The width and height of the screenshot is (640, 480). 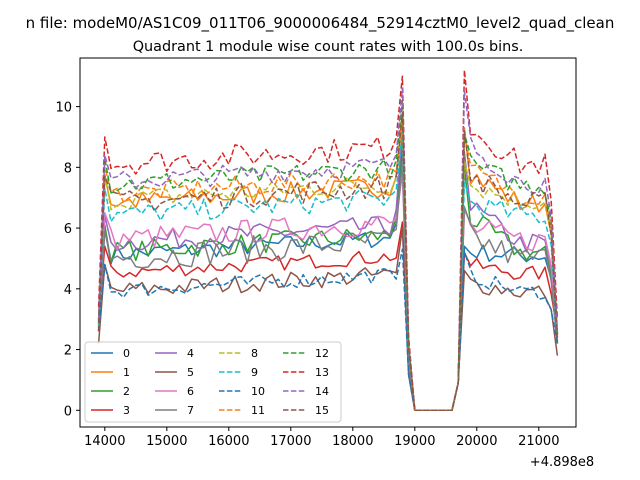 What do you see at coordinates (68, 168) in the screenshot?
I see `y-tick-label: 8` at bounding box center [68, 168].